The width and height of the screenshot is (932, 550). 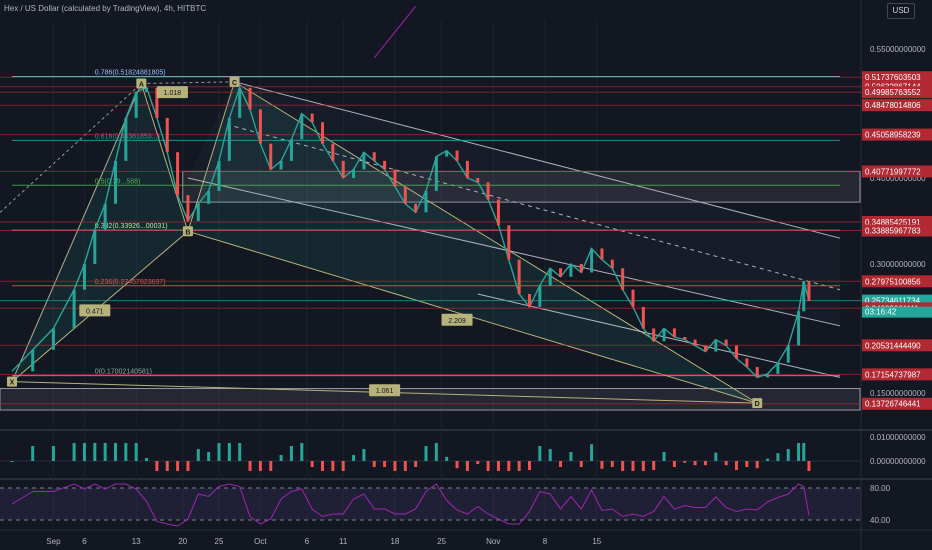 I want to click on rsi-band, so click(x=430, y=504).